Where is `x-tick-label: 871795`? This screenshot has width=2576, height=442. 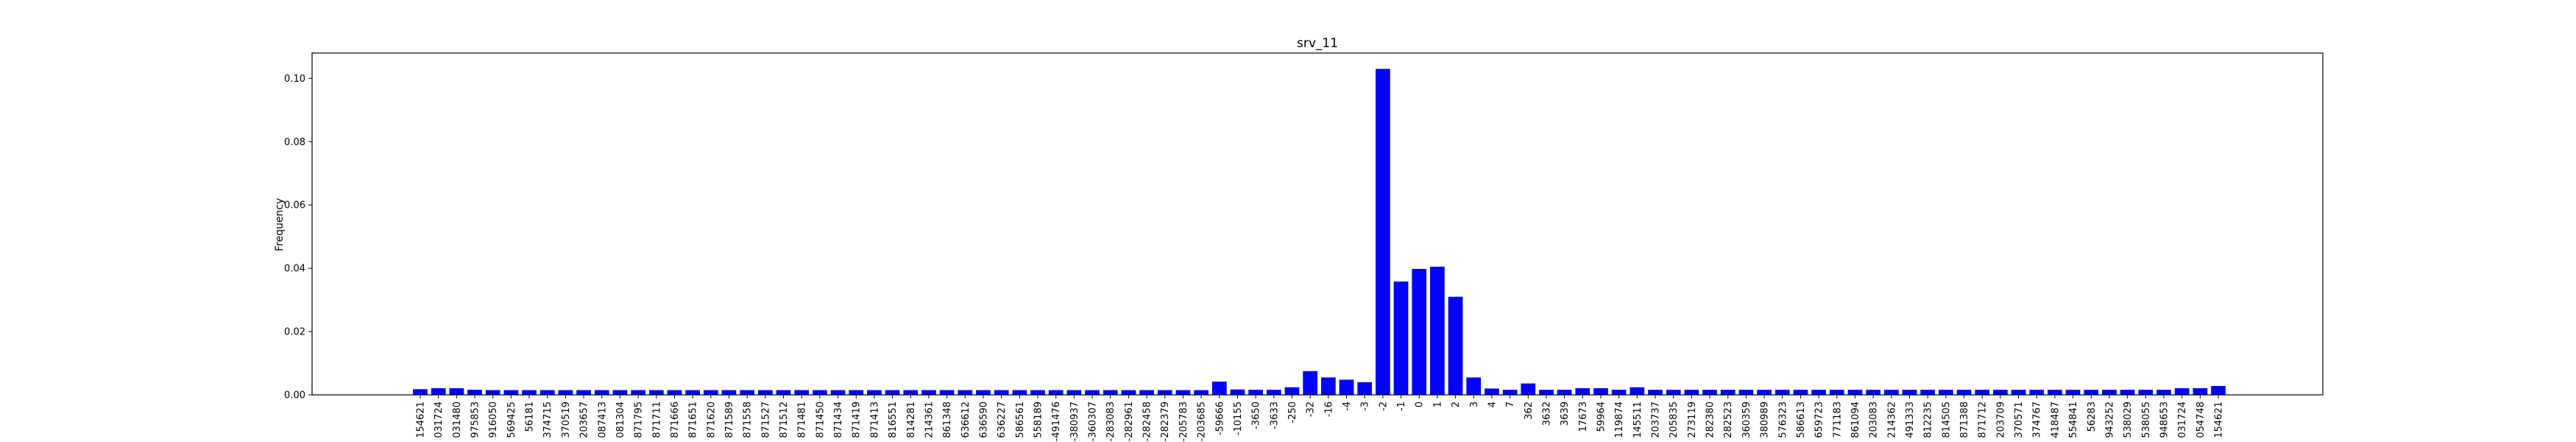
x-tick-label: 871795 is located at coordinates (639, 420).